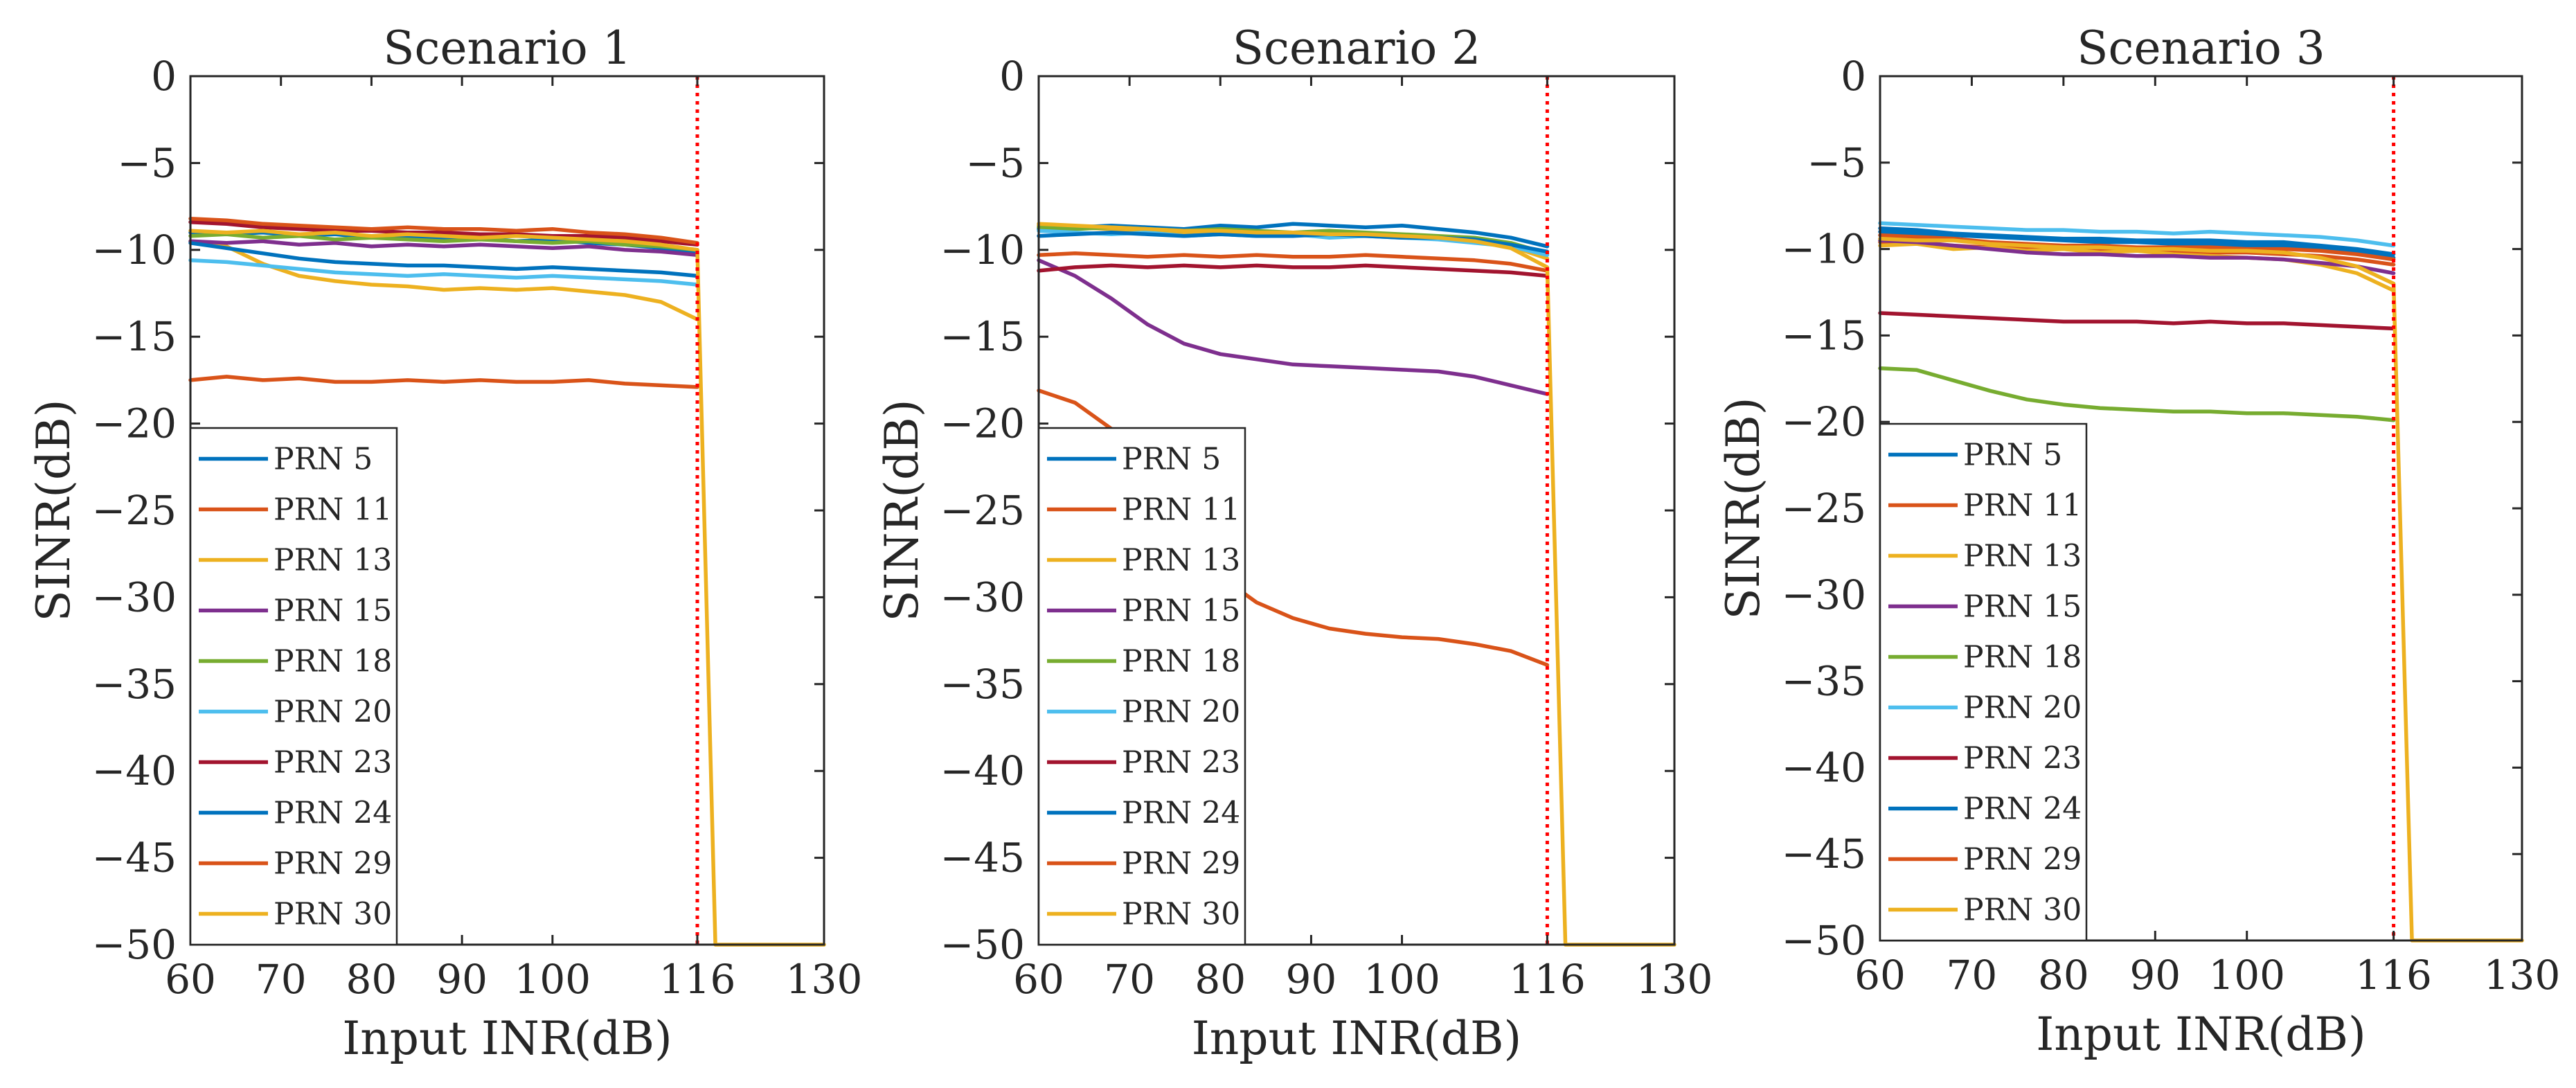 This screenshot has width=2576, height=1088. Describe the element at coordinates (2246, 975) in the screenshot. I see `x-tick-label: 100` at that location.